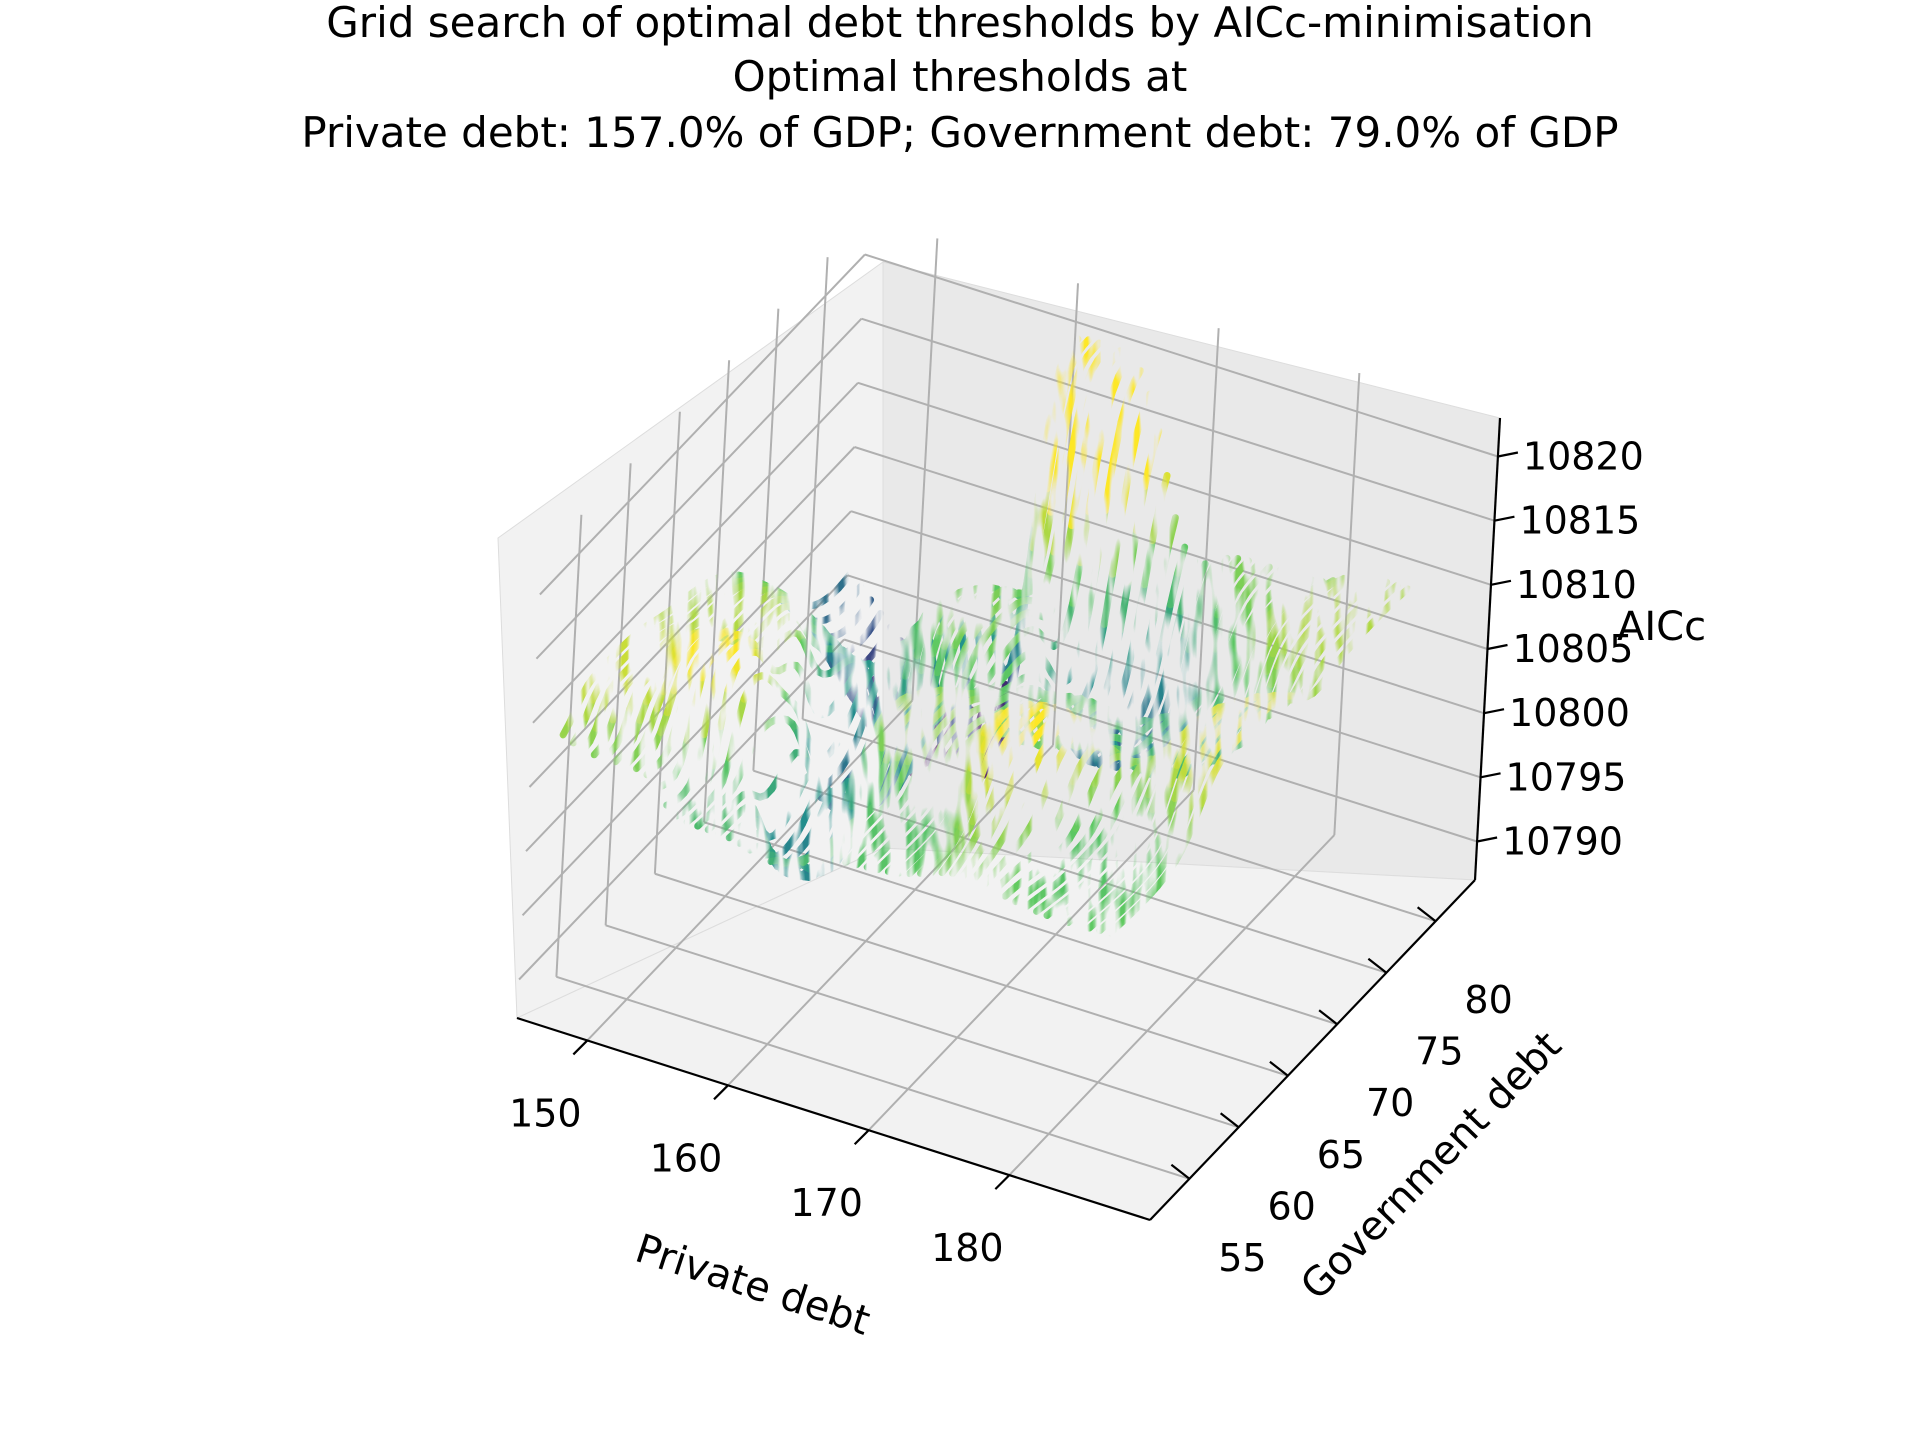  Describe the element at coordinates (1583, 457) in the screenshot. I see `z-tick-label: 10820` at that location.